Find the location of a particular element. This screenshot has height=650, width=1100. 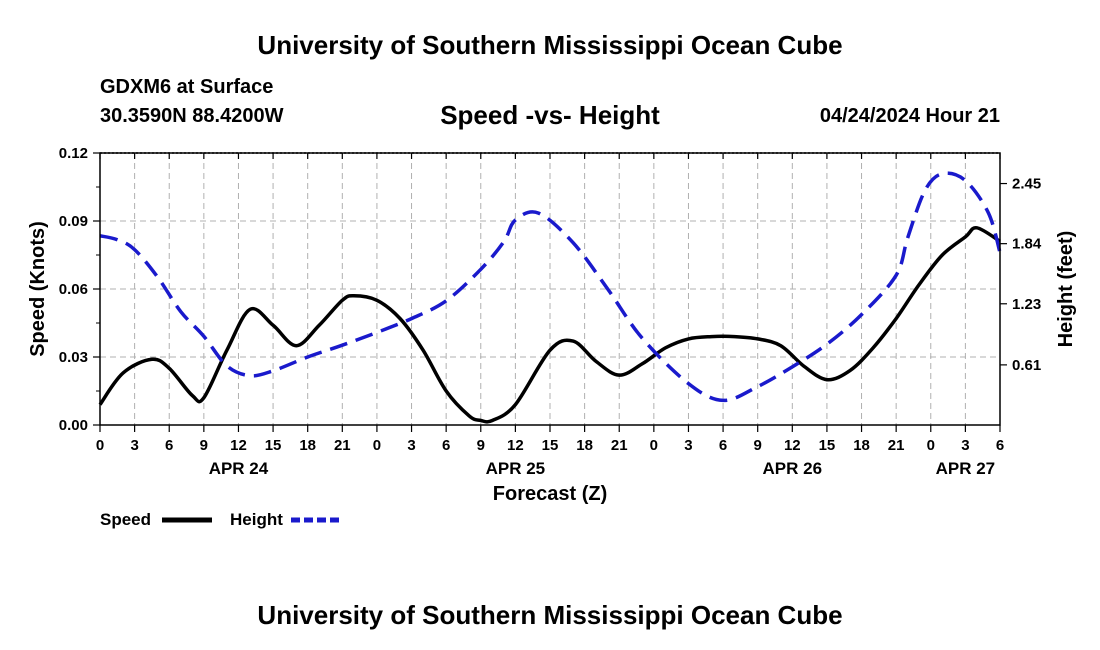

forecast-datetime: 04/24/2024 Hour 21 is located at coordinates (909, 116).